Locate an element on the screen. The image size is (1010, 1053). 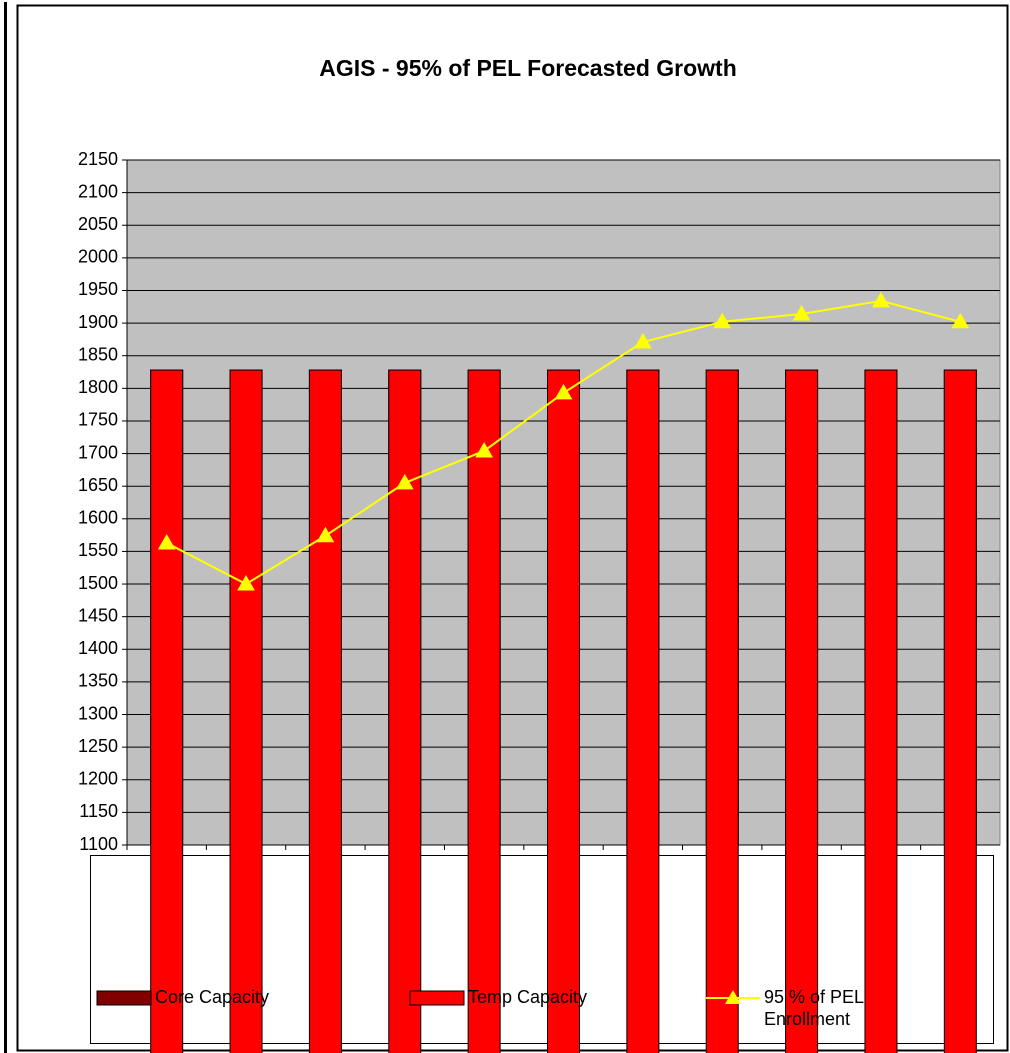
legend-label-box: Core Capacity is located at coordinates (212, 997).